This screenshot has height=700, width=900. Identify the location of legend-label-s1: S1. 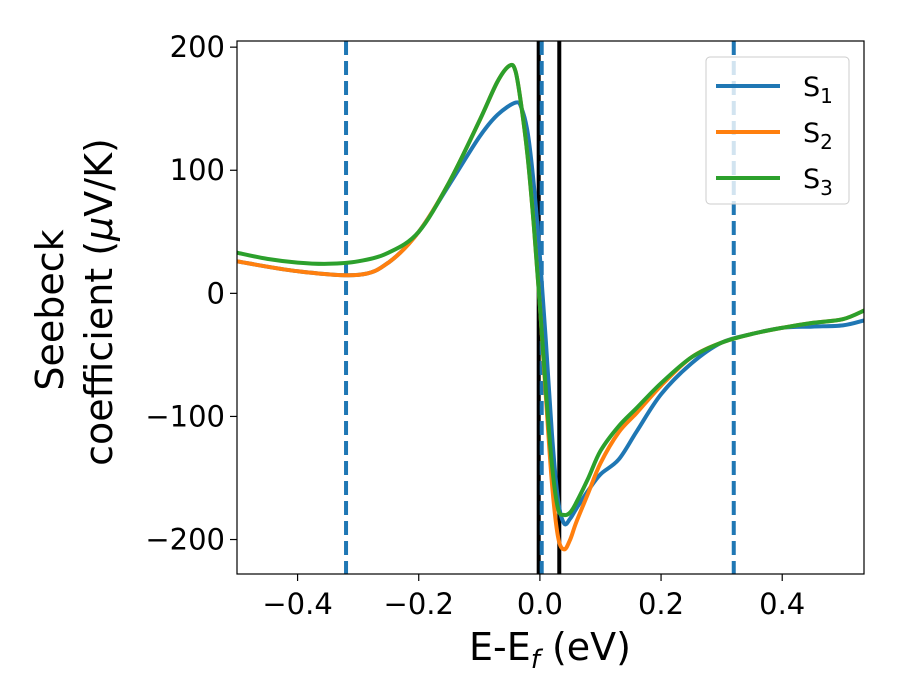
(818, 90).